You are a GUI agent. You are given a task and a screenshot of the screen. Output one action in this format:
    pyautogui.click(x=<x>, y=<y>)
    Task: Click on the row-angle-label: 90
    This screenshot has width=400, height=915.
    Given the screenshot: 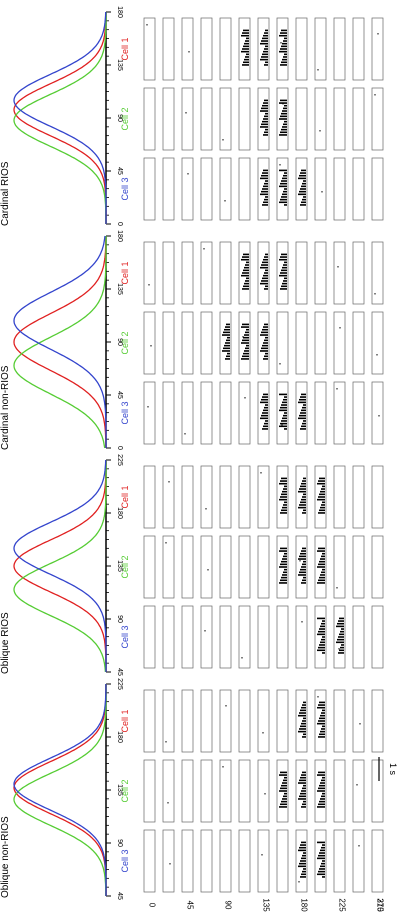 What is the action you would take?
    pyautogui.click(x=228, y=905)
    